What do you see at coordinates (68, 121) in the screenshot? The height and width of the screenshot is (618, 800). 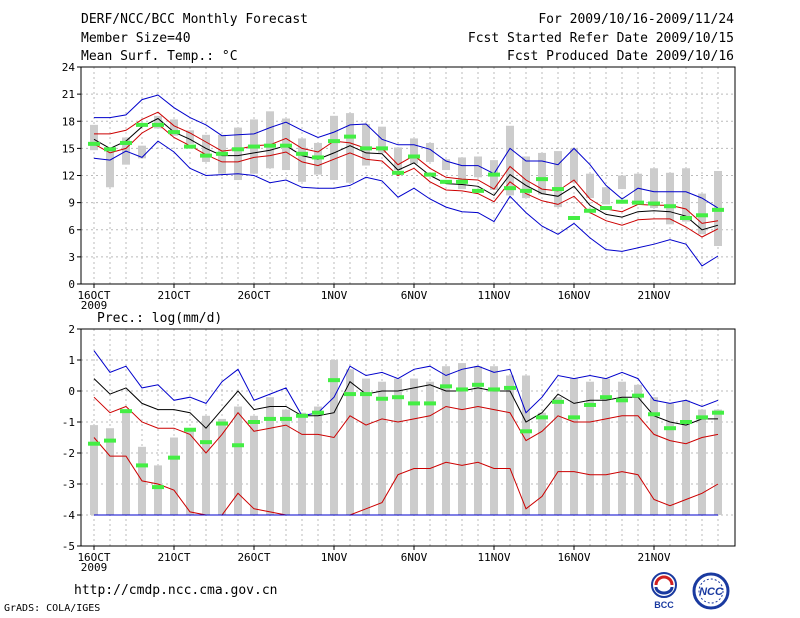 I see `y-tick-label: 18` at bounding box center [68, 121].